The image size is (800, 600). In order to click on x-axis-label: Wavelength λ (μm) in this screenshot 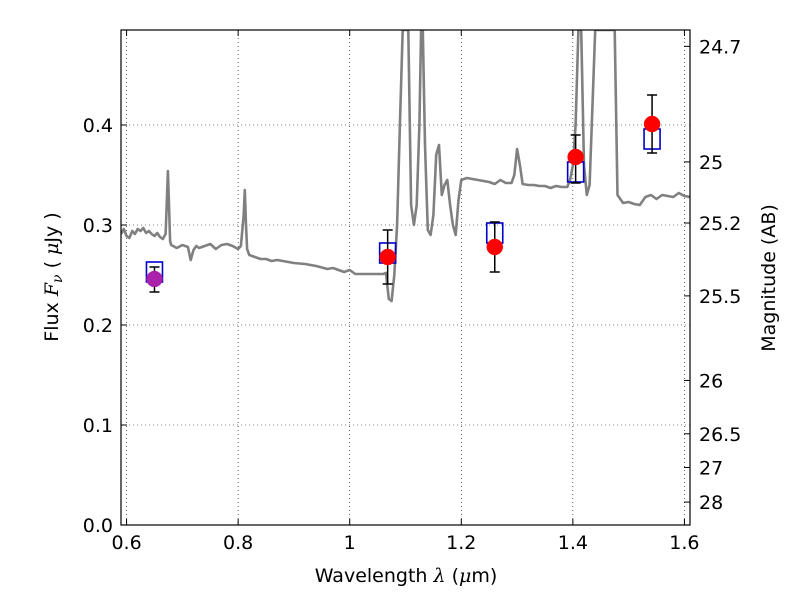, I will do `click(406, 576)`.